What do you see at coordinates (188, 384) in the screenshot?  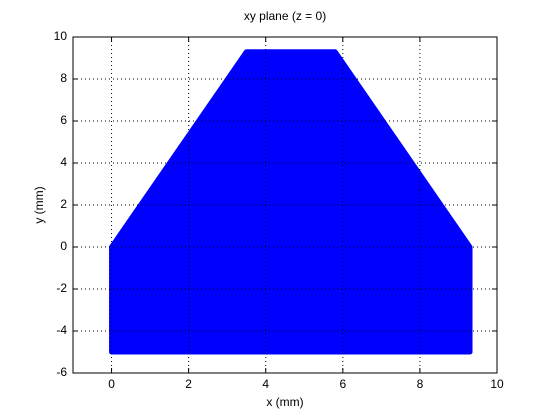 I see `x-tick-label: 2` at bounding box center [188, 384].